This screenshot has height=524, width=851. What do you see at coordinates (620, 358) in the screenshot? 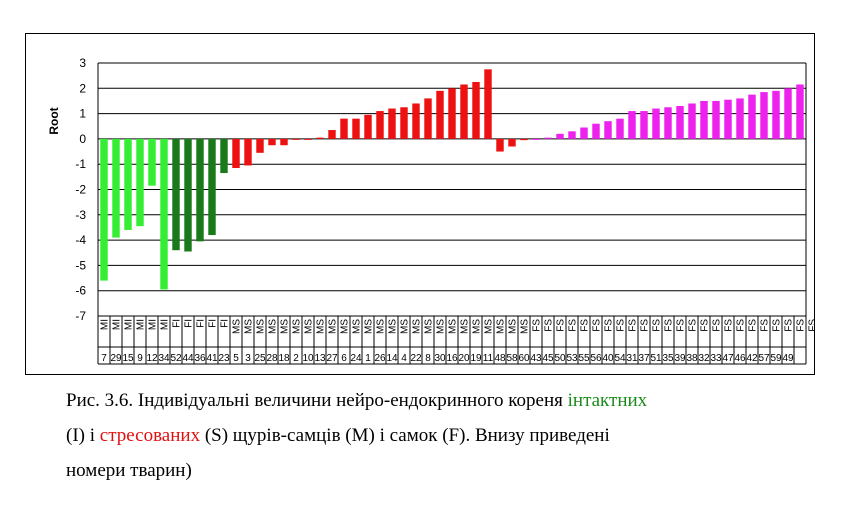
I see `animal-number-label: 54` at bounding box center [620, 358].